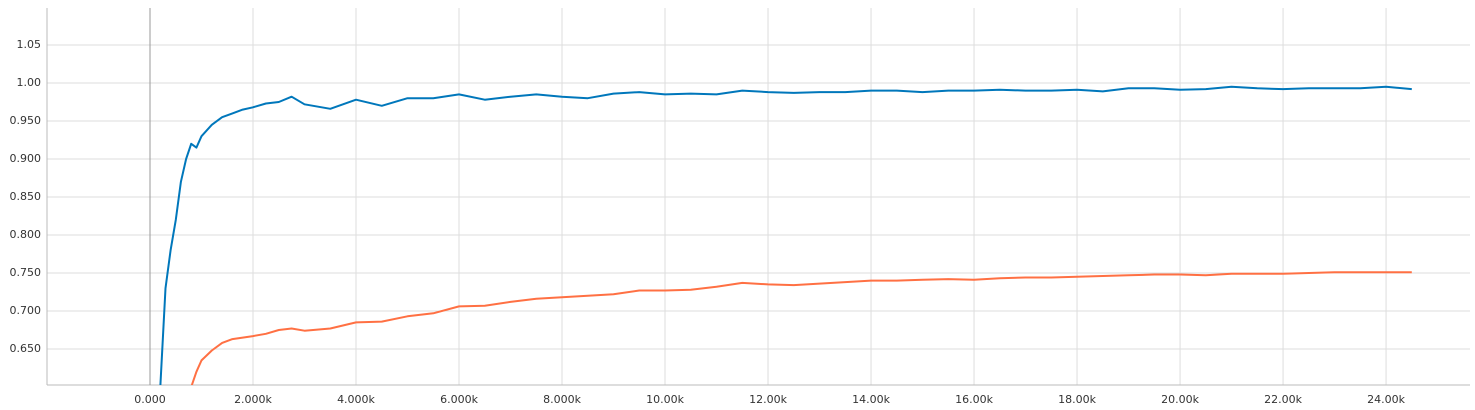  I want to click on x-tick-label: 6.000k, so click(459, 399).